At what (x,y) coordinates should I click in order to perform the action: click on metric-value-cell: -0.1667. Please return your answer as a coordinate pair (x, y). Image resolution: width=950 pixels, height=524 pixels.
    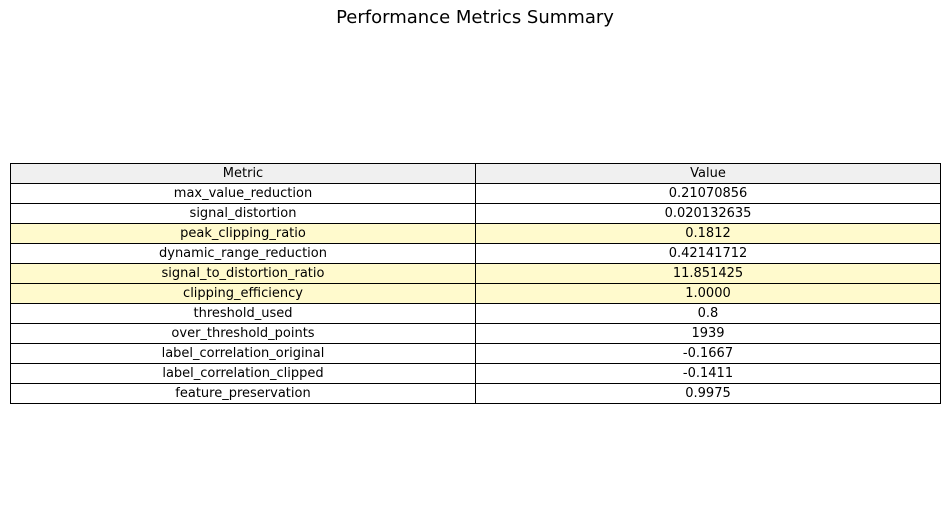
    Looking at the image, I should click on (708, 353).